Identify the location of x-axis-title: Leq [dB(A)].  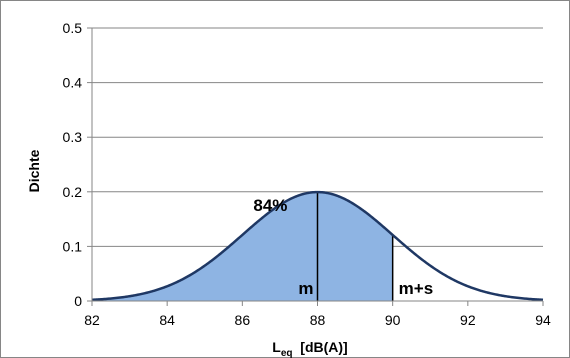
(309, 348).